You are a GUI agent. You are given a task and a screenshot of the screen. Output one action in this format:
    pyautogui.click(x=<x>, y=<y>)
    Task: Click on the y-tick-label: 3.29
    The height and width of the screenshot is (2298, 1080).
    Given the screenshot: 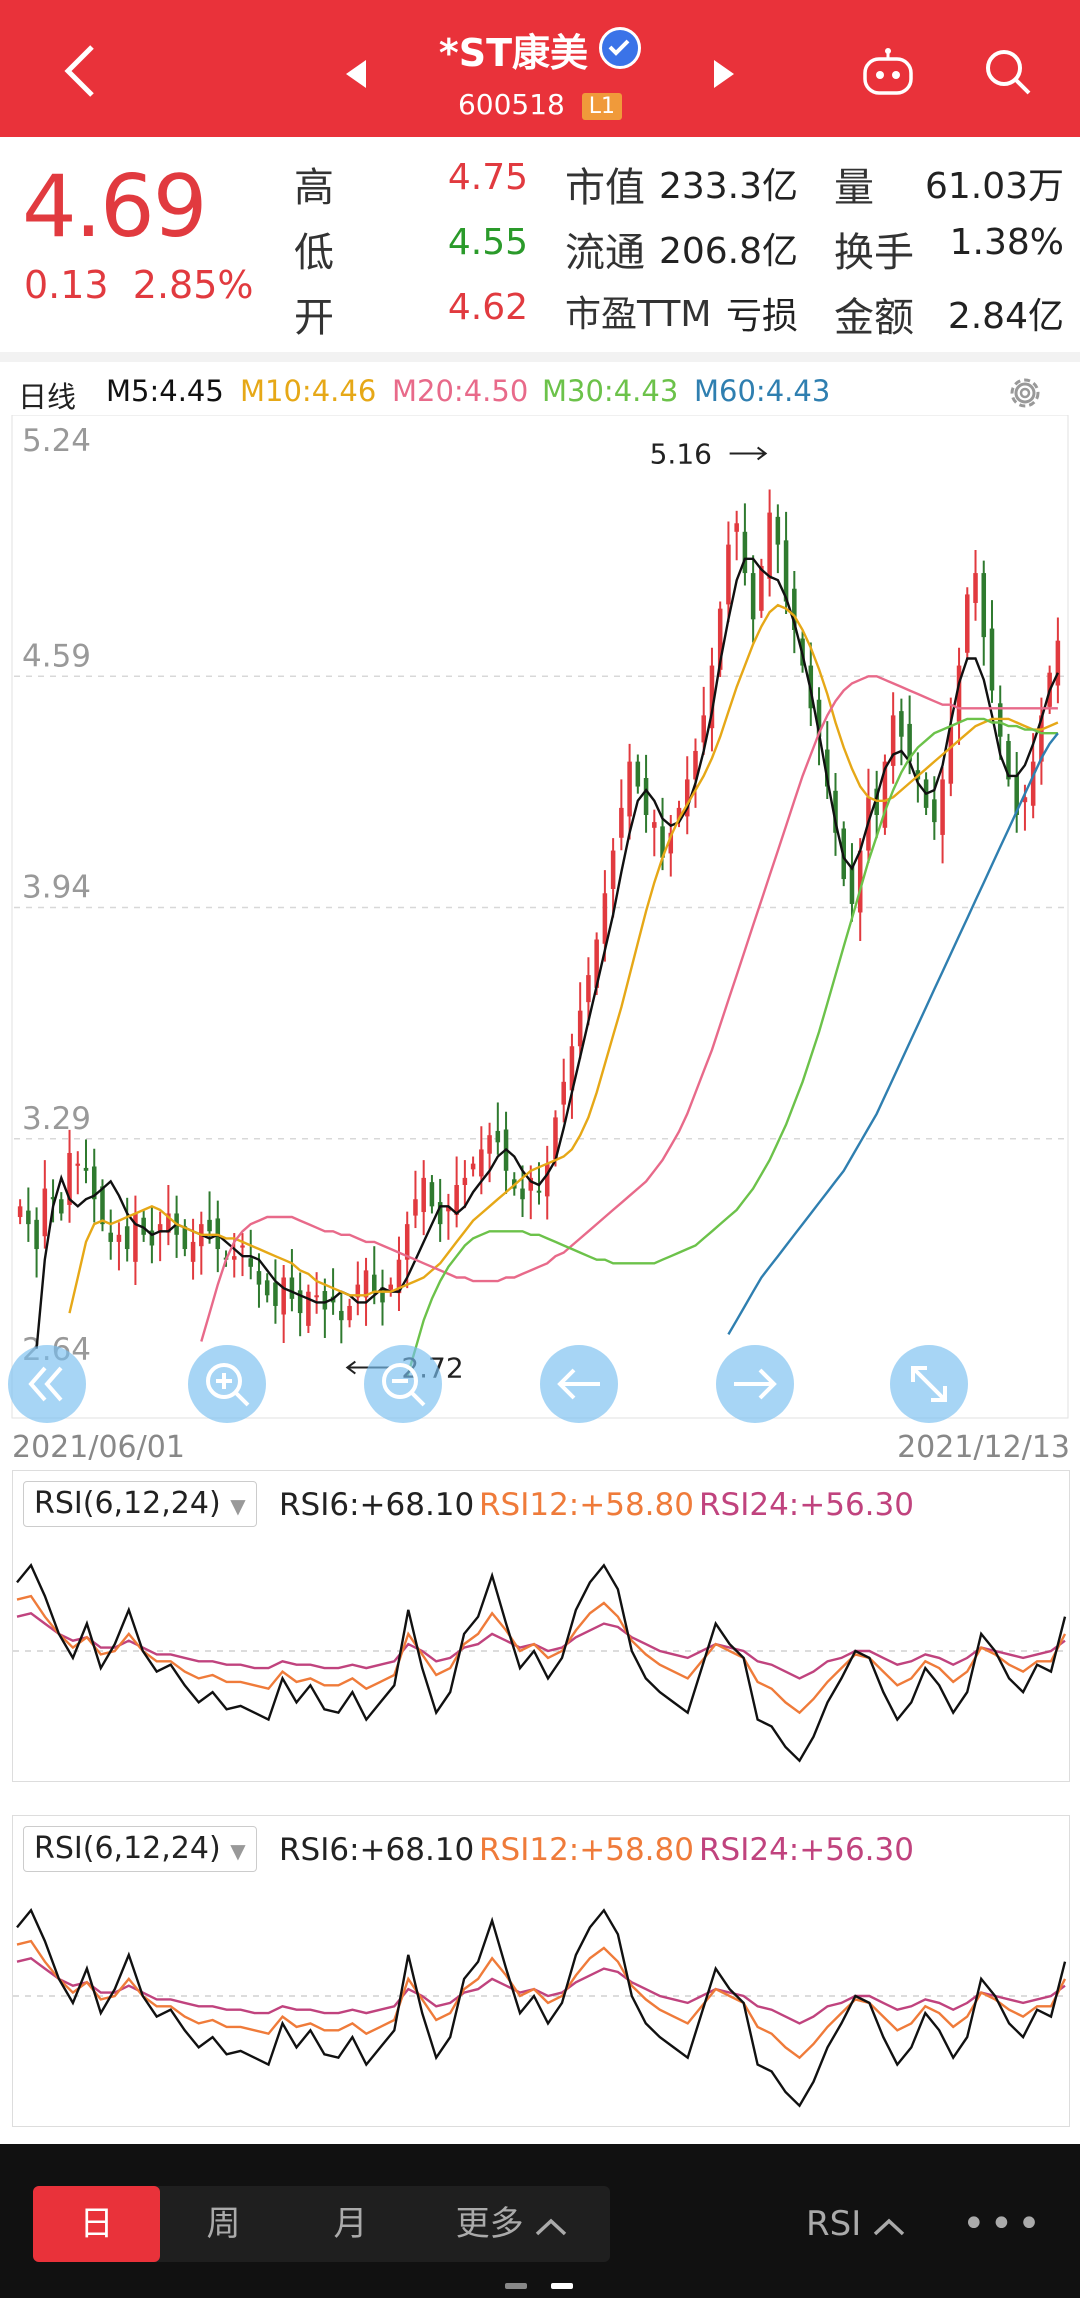 What is the action you would take?
    pyautogui.click(x=56, y=1119)
    